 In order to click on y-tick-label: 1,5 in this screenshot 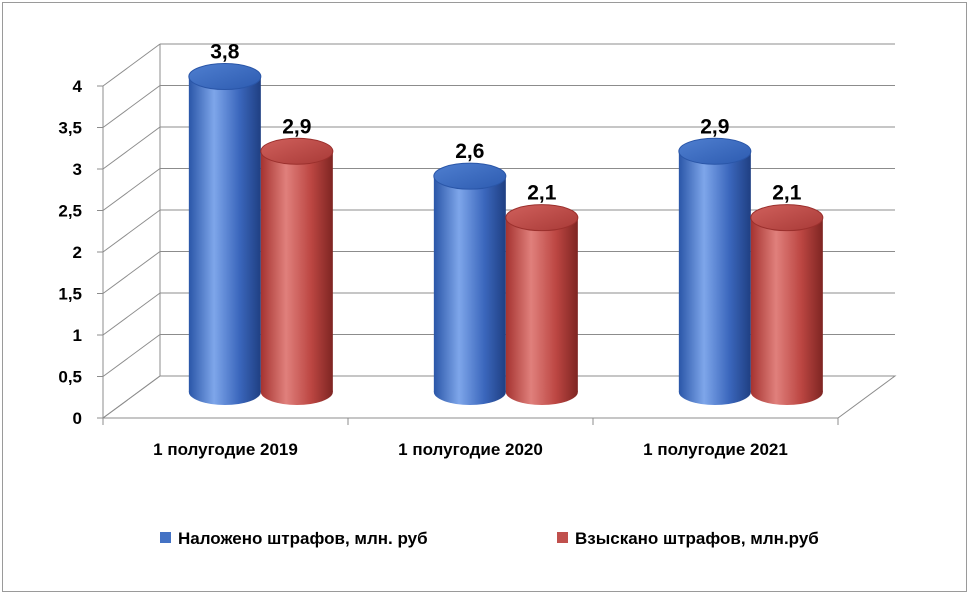, I will do `click(70, 294)`.